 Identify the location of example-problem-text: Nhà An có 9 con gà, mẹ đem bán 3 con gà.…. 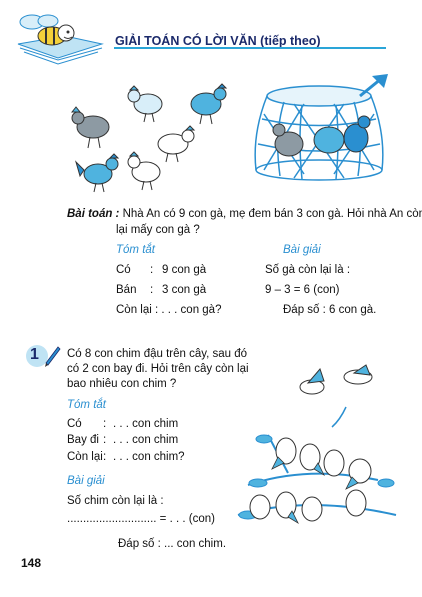
(272, 214).